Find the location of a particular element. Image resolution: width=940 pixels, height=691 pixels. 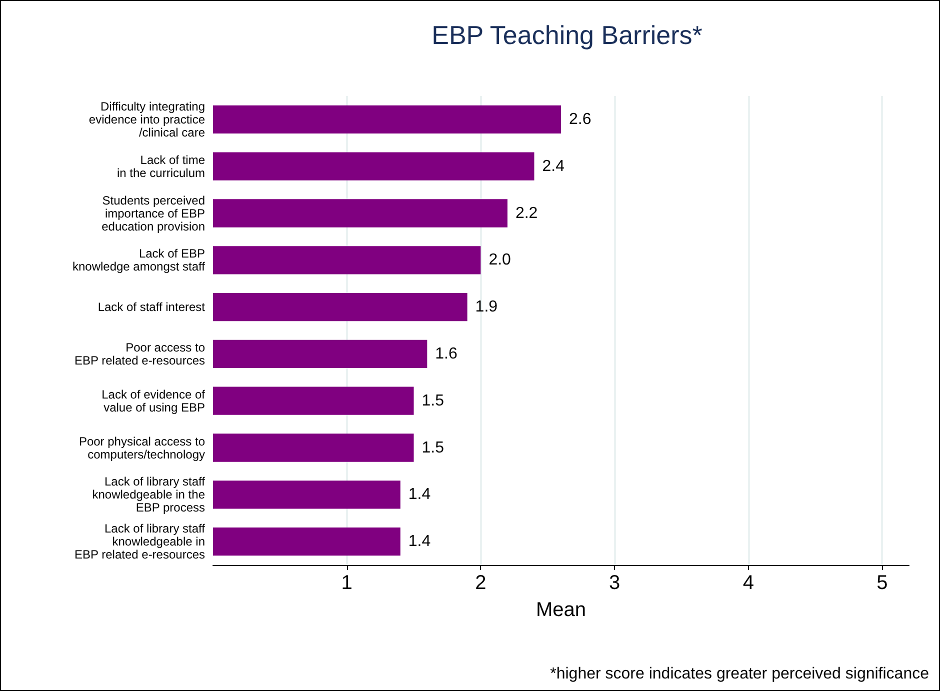

y-tick-label: Difficulty integrating evidence into practice /clinical care is located at coordinates (147, 119).